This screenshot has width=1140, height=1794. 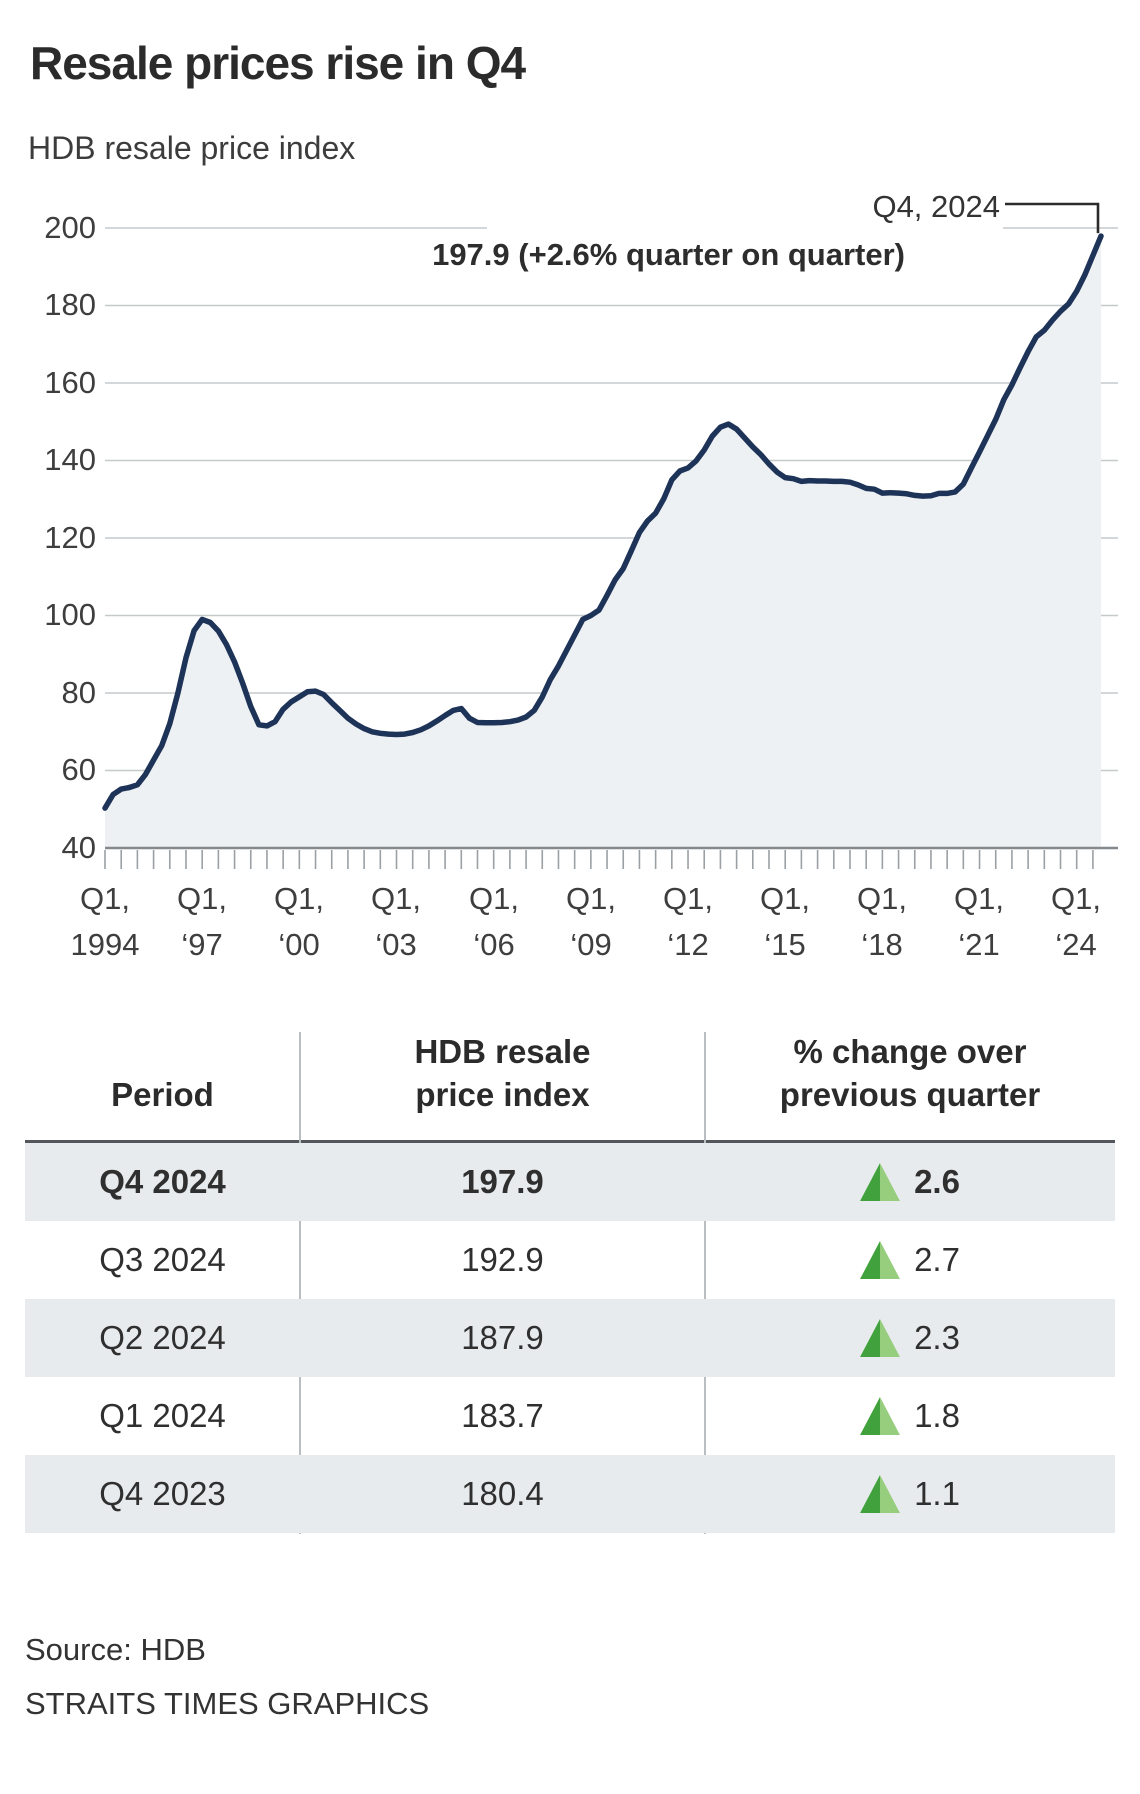 What do you see at coordinates (105, 921) in the screenshot?
I see `x-axis-label: Q1, 1994` at bounding box center [105, 921].